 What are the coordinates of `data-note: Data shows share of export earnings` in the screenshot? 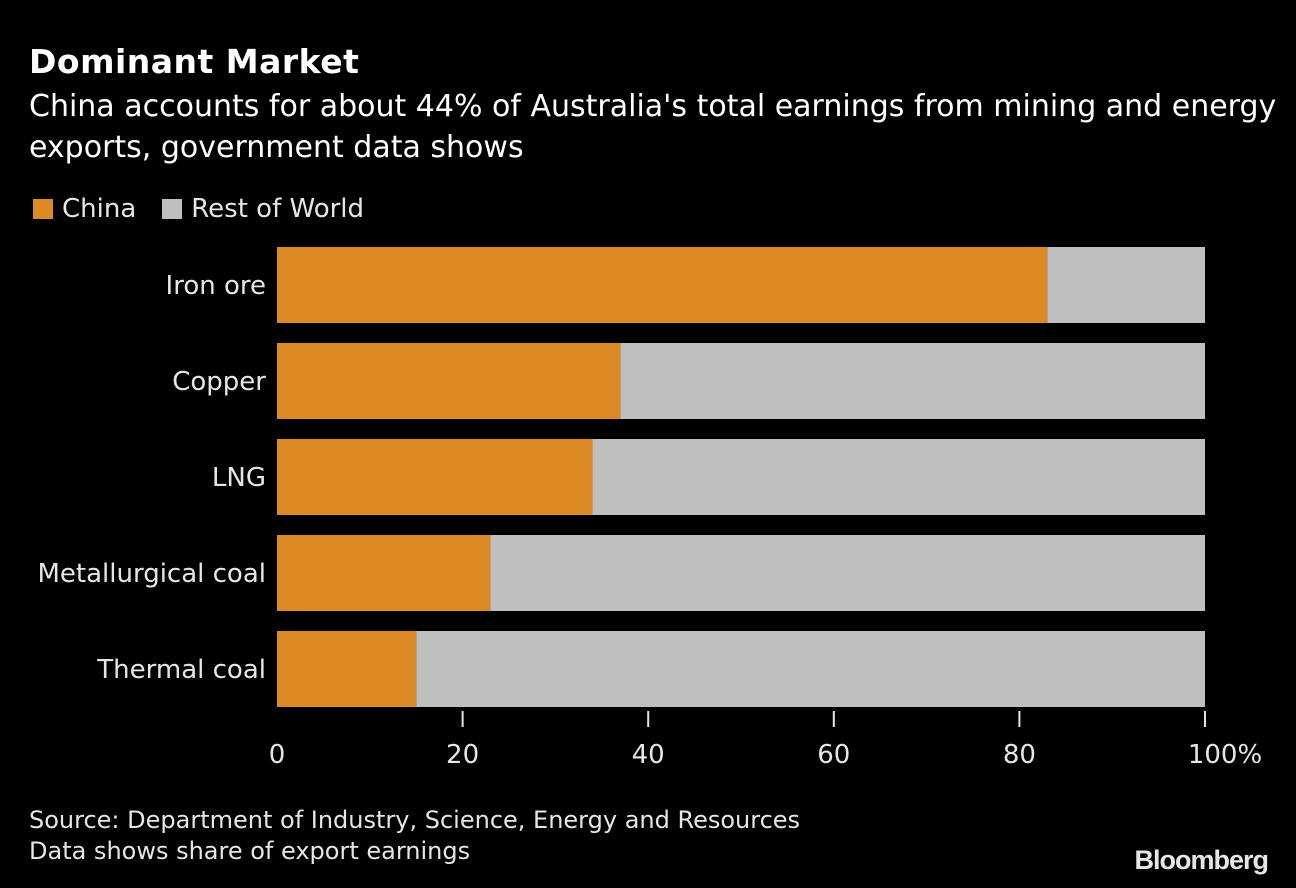 It's located at (250, 851).